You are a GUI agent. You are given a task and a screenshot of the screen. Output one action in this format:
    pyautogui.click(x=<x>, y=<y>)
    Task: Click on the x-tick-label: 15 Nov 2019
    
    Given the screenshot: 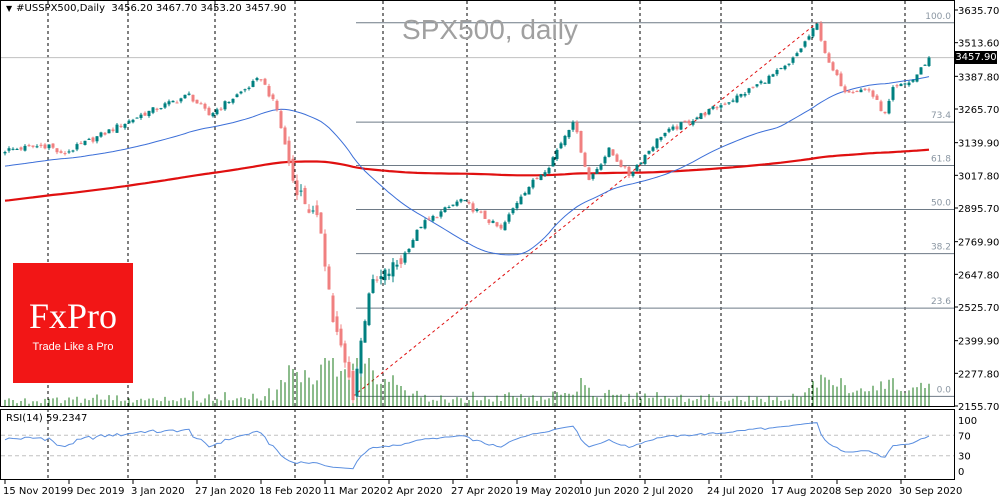 What is the action you would take?
    pyautogui.click(x=35, y=491)
    